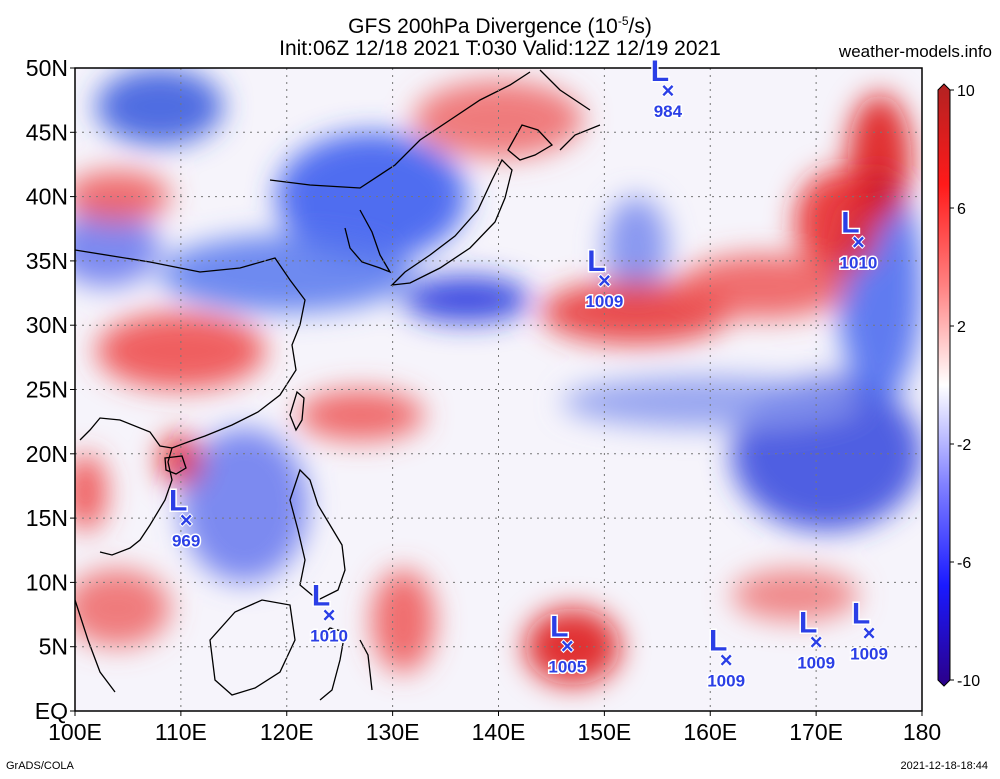  What do you see at coordinates (968, 681) in the screenshot?
I see `colorbar-label: -10` at bounding box center [968, 681].